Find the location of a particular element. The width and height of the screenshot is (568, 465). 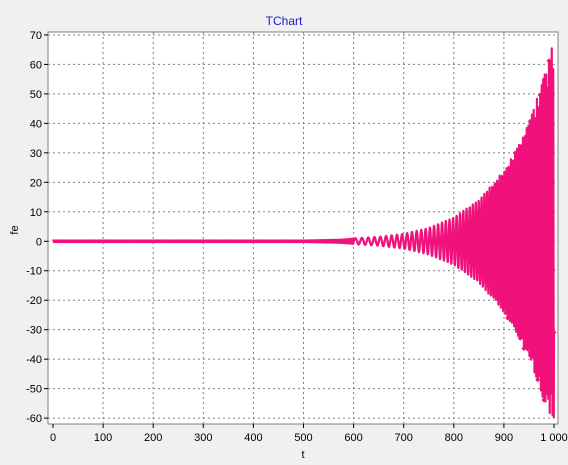

x-tick-label: 500 is located at coordinates (303, 438).